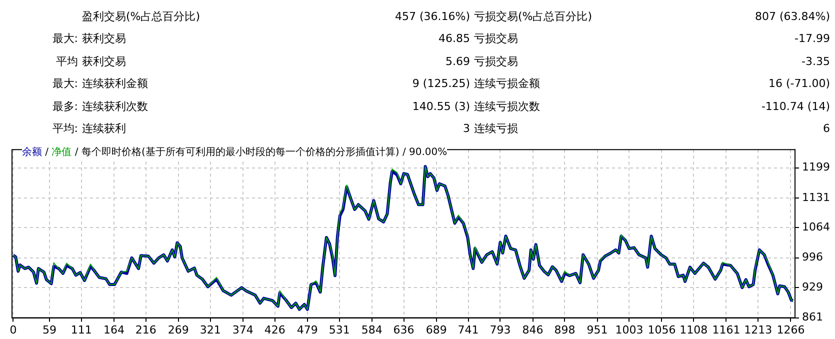 The width and height of the screenshot is (835, 339). Describe the element at coordinates (81, 329) in the screenshot. I see `x-tick-label: 111` at that location.